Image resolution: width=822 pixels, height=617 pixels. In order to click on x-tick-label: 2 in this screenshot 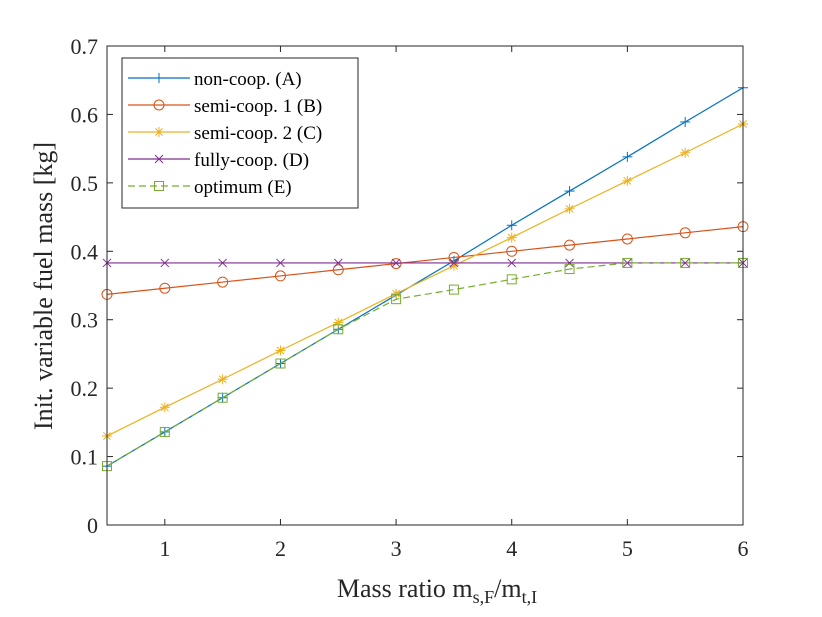, I will do `click(280, 548)`.